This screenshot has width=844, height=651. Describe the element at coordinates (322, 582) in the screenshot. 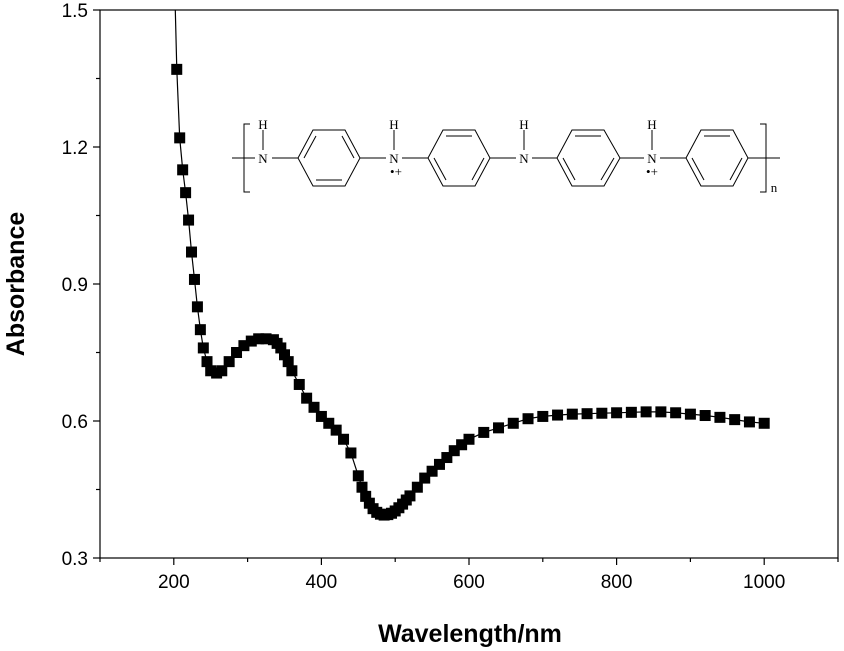

I see `x-tick-label: 400` at that location.